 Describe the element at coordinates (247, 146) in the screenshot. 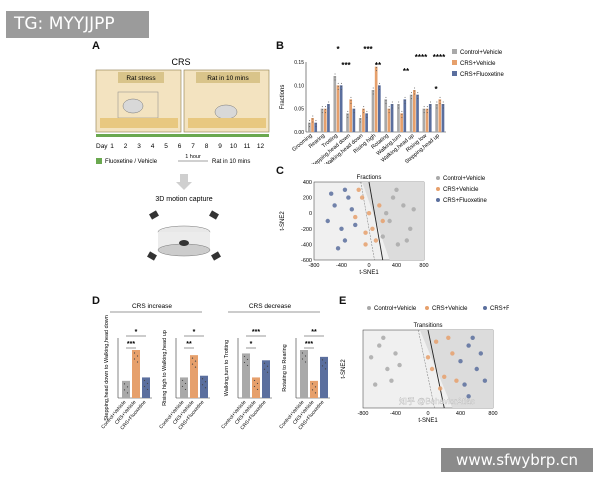

I see `day-number: 11` at that location.